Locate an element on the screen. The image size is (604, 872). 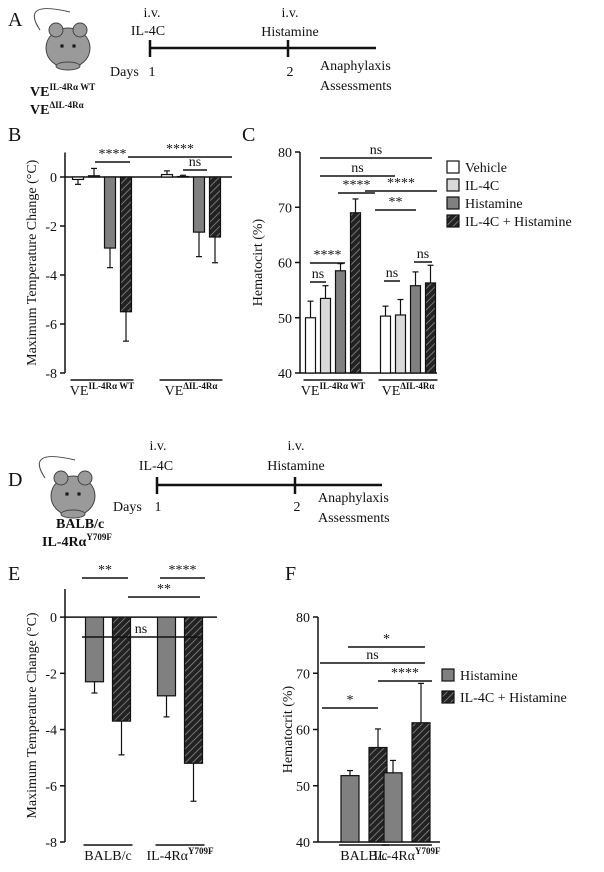
y-tick-label: 80 is located at coordinates (285, 153).